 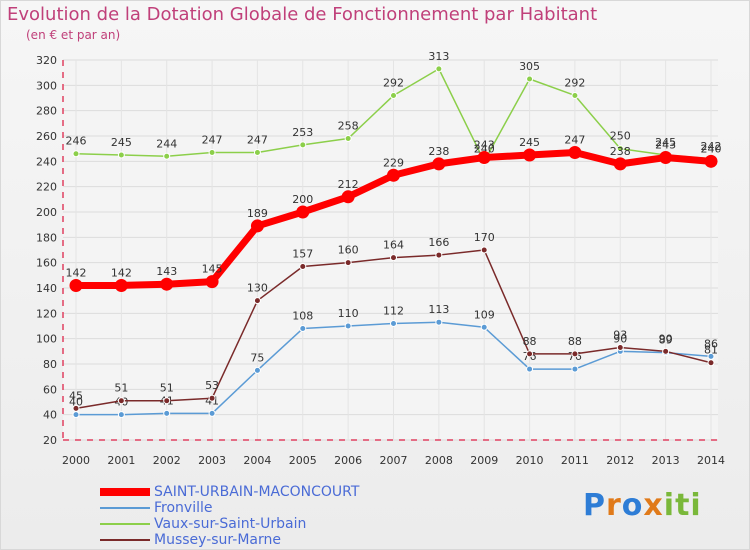 What do you see at coordinates (594, 505) in the screenshot?
I see `logo-letter: P` at bounding box center [594, 505].